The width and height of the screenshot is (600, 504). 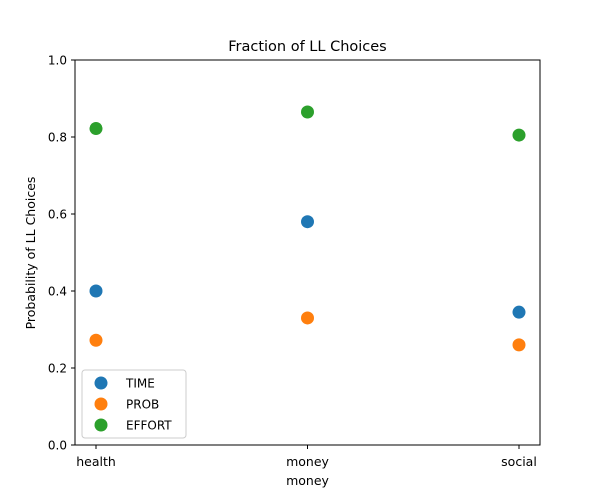 I want to click on legend-label-prob: PROB, so click(x=142, y=405).